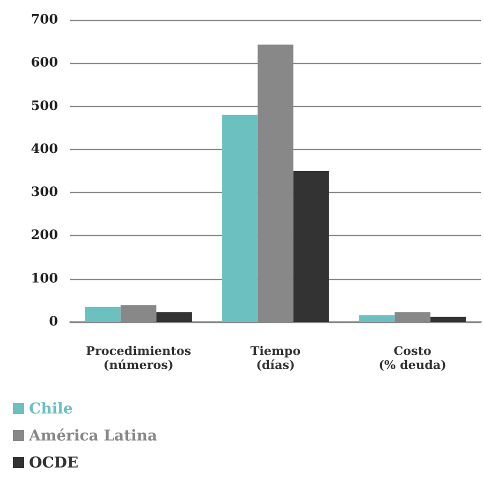 This screenshot has height=481, width=483. I want to click on y-tick-label: 0, so click(53, 322).